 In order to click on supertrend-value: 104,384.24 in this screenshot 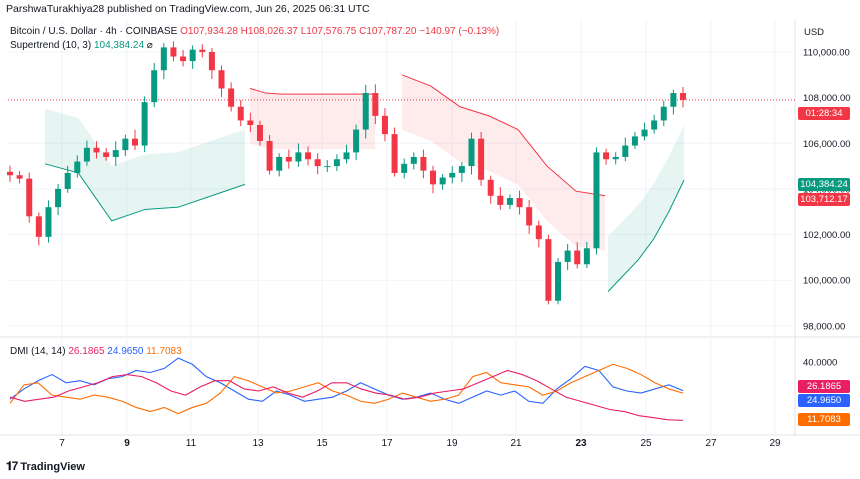, I will do `click(119, 45)`.